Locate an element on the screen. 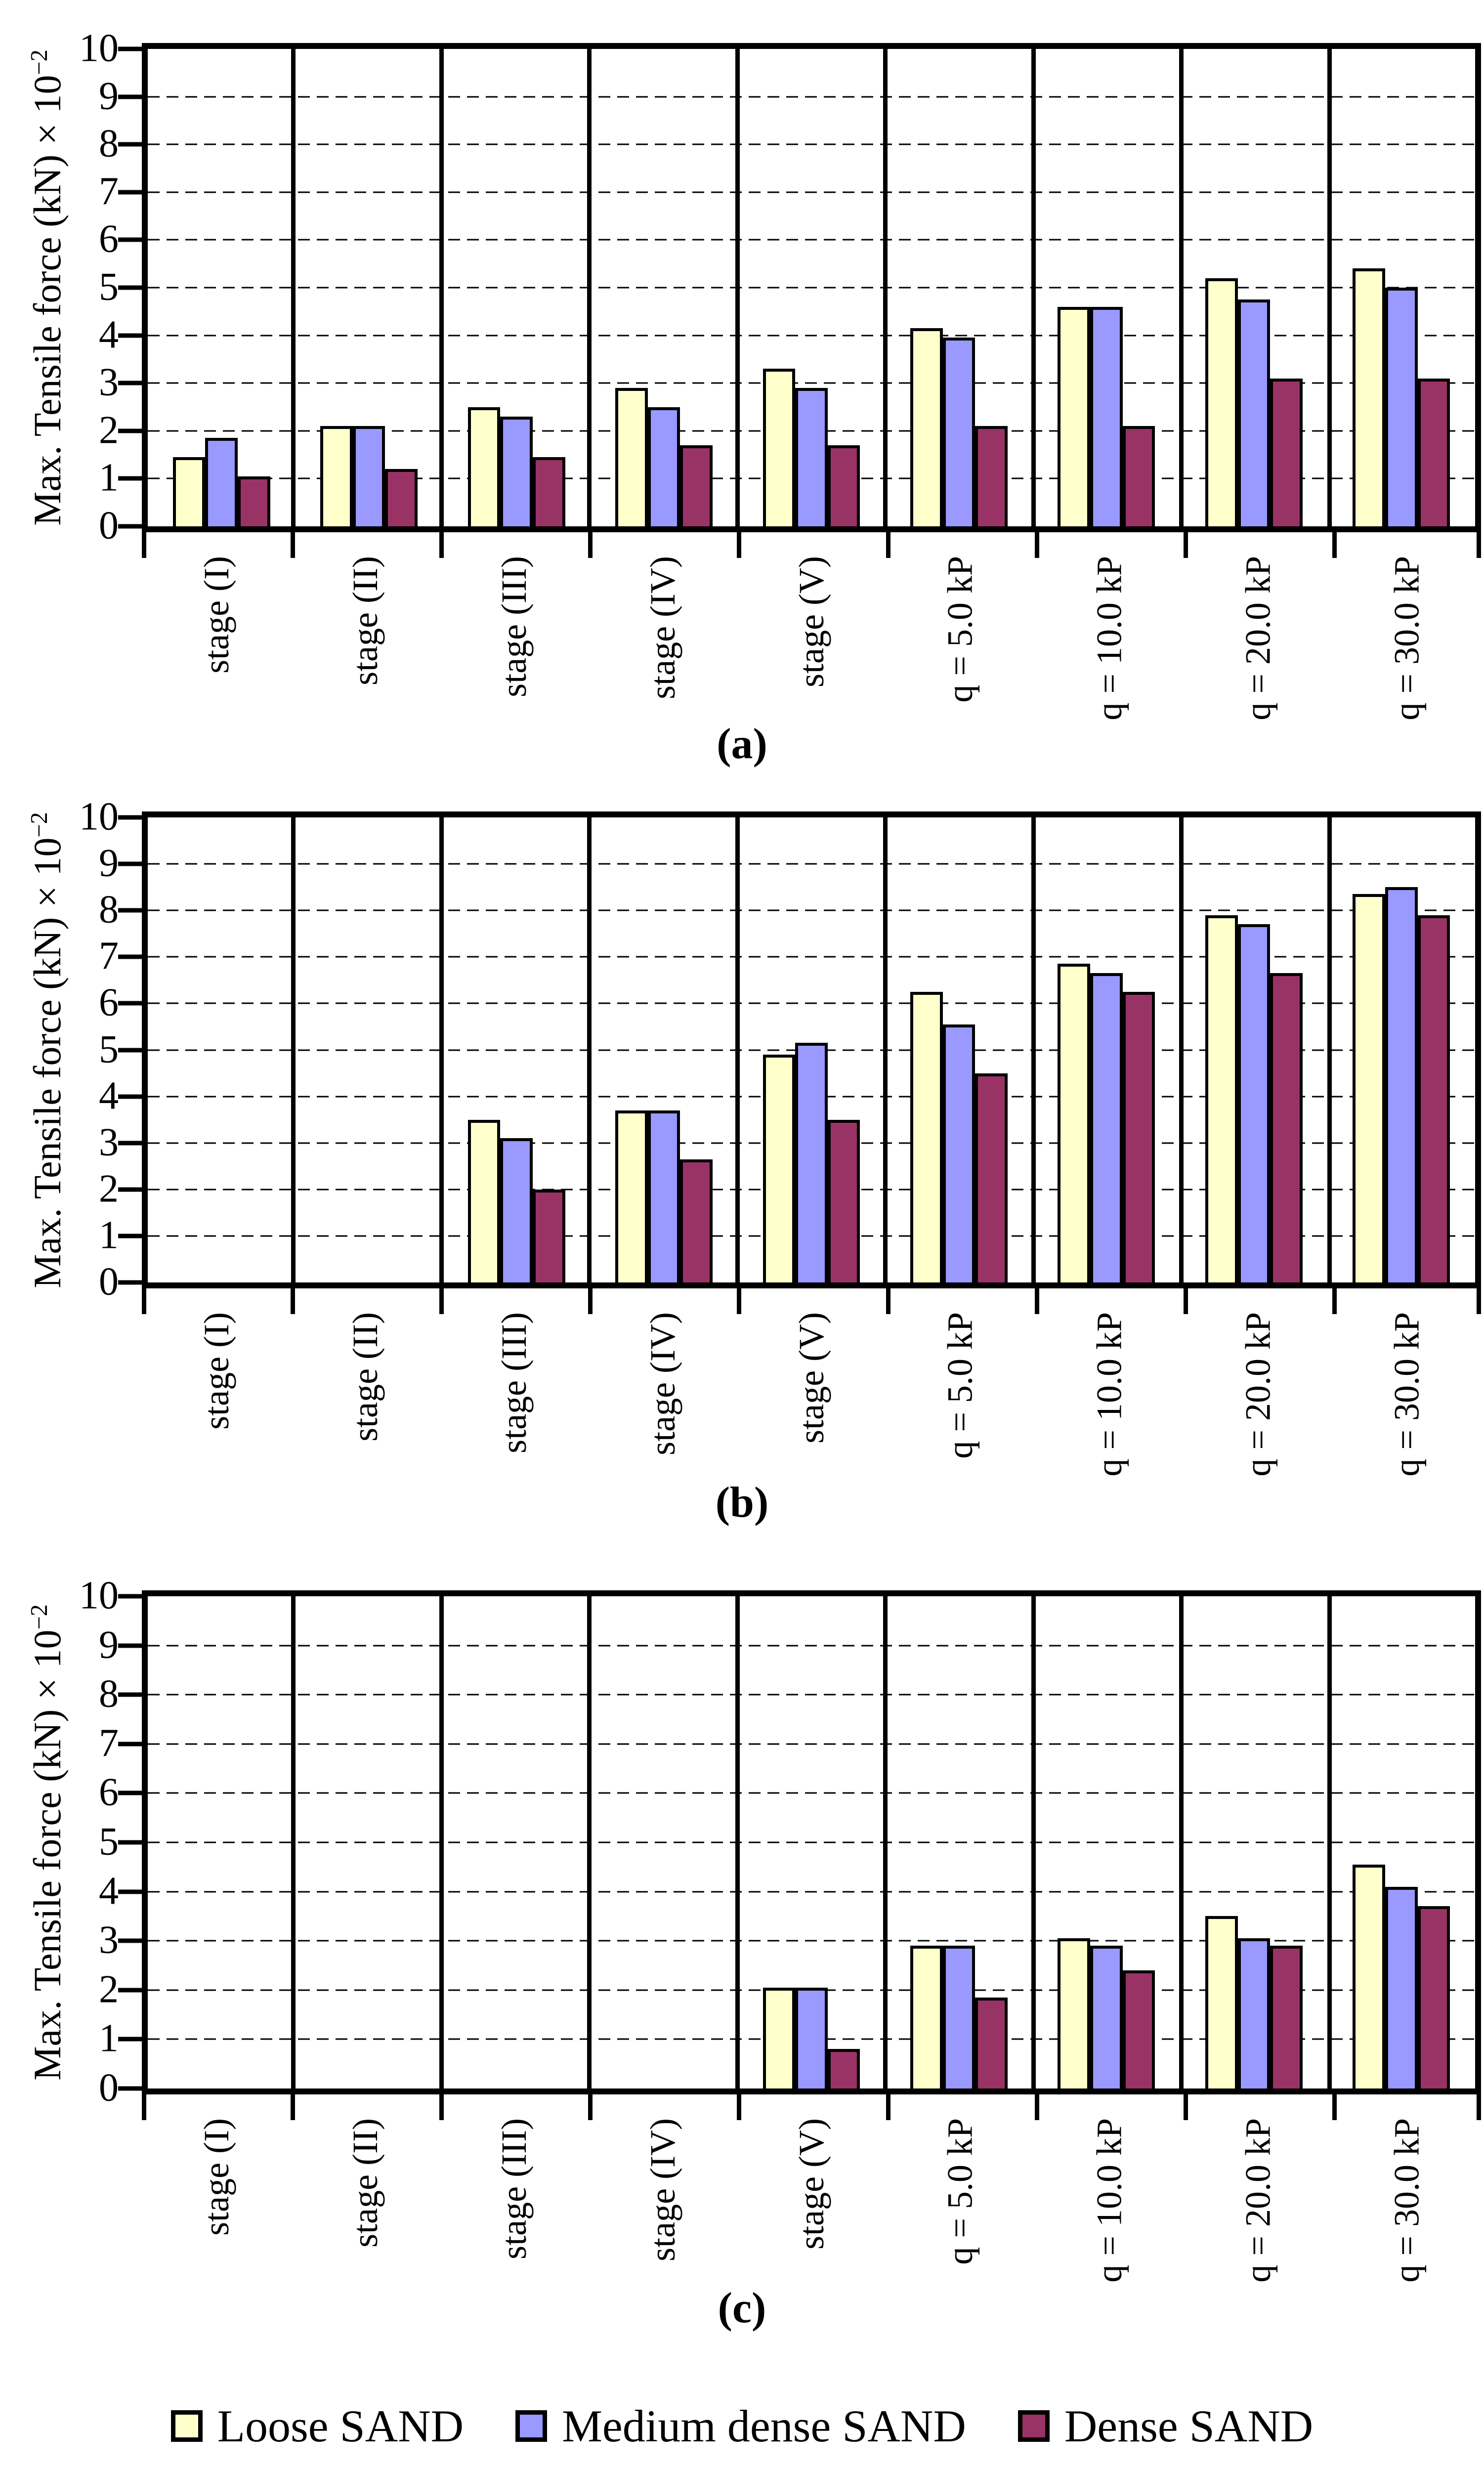 The height and width of the screenshot is (2471, 1484). y-tick-label: 1 is located at coordinates (109, 2038).